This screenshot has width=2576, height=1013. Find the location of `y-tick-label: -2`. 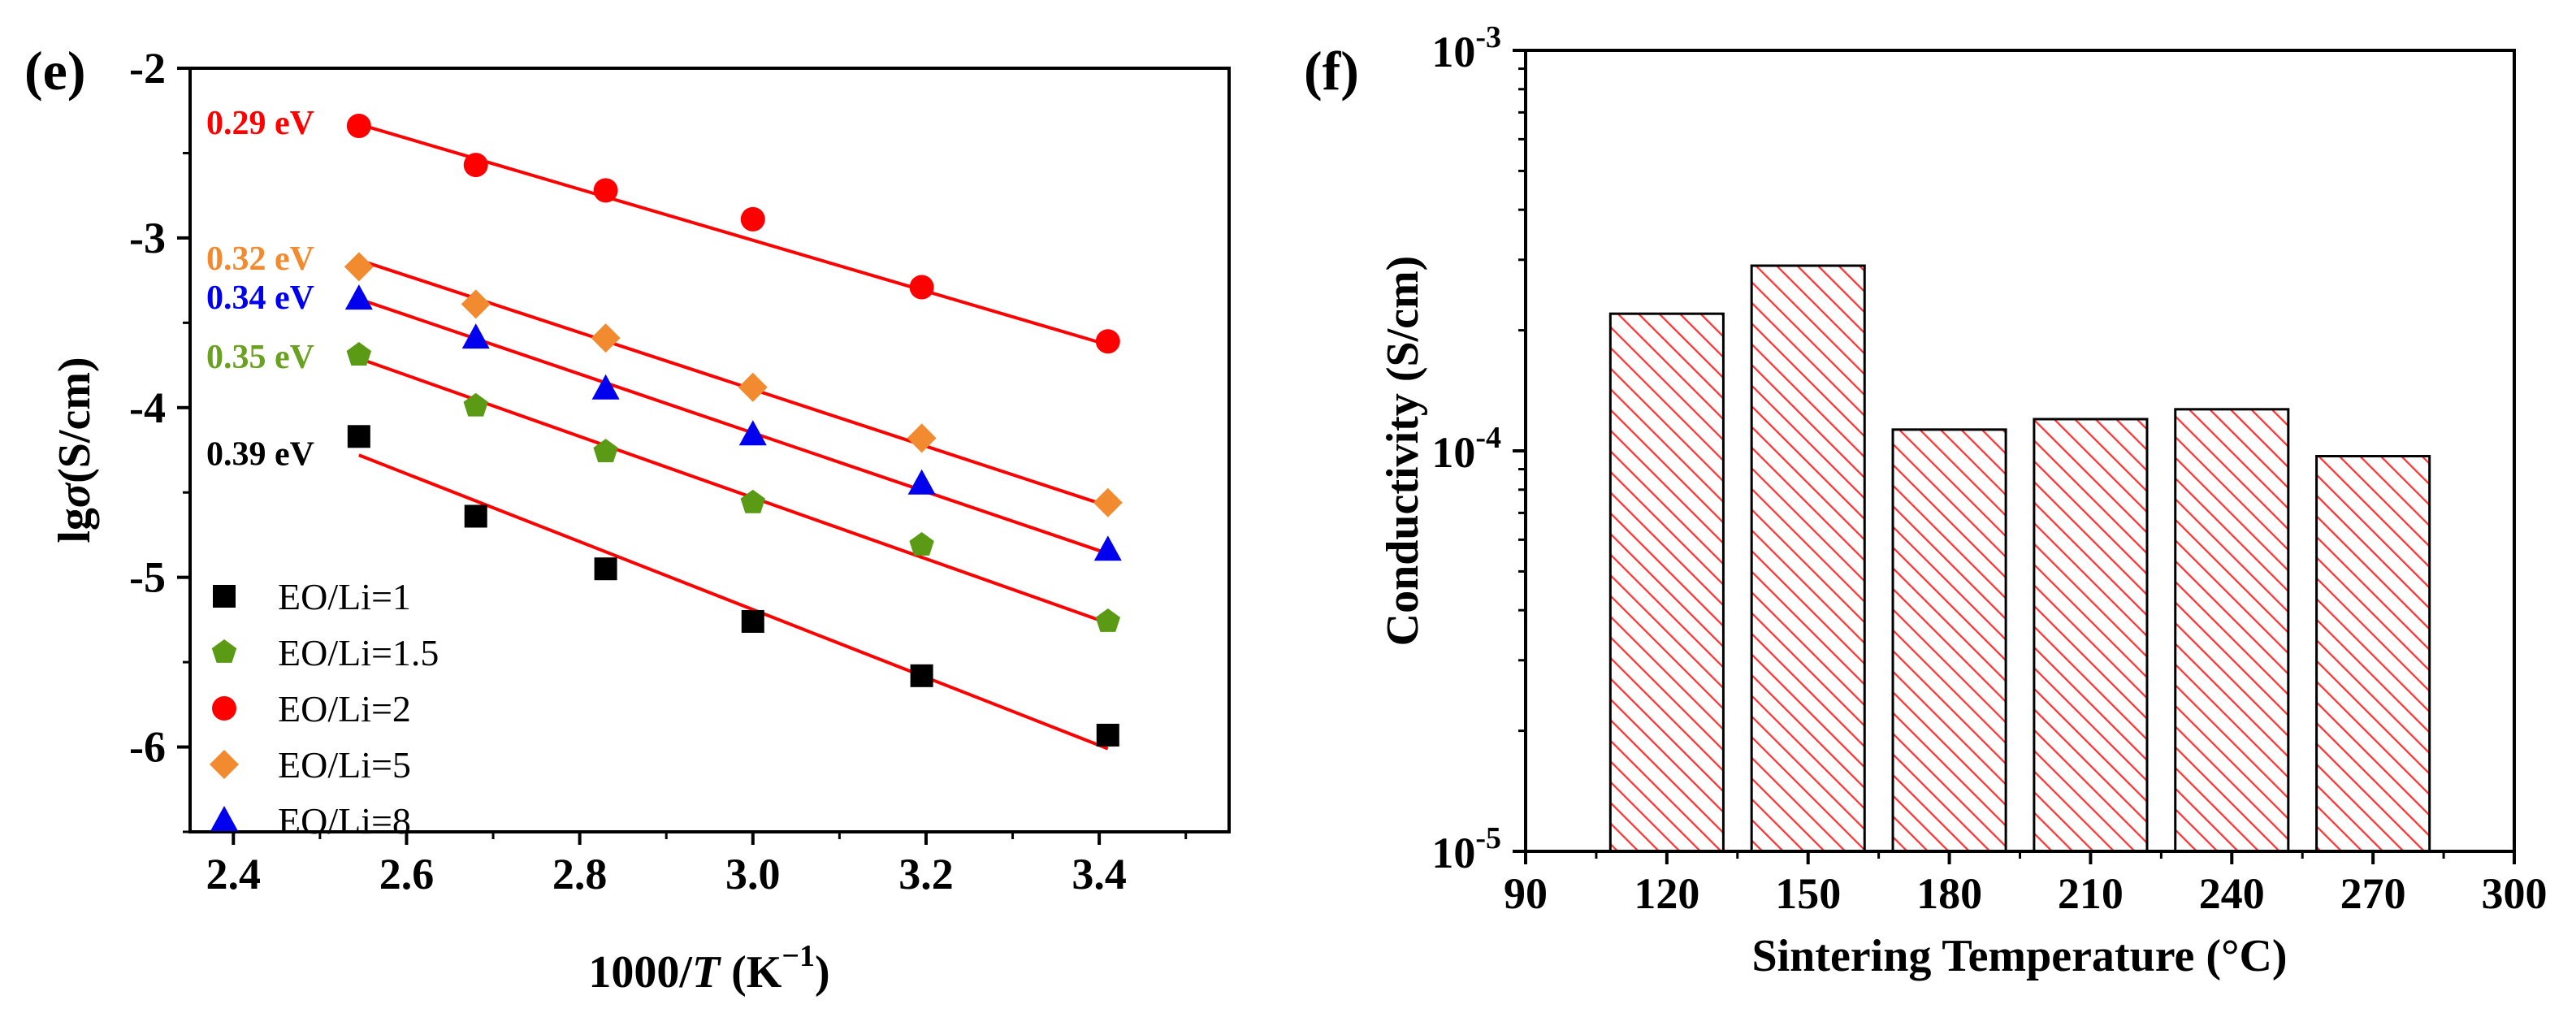

y-tick-label: -2 is located at coordinates (147, 68).